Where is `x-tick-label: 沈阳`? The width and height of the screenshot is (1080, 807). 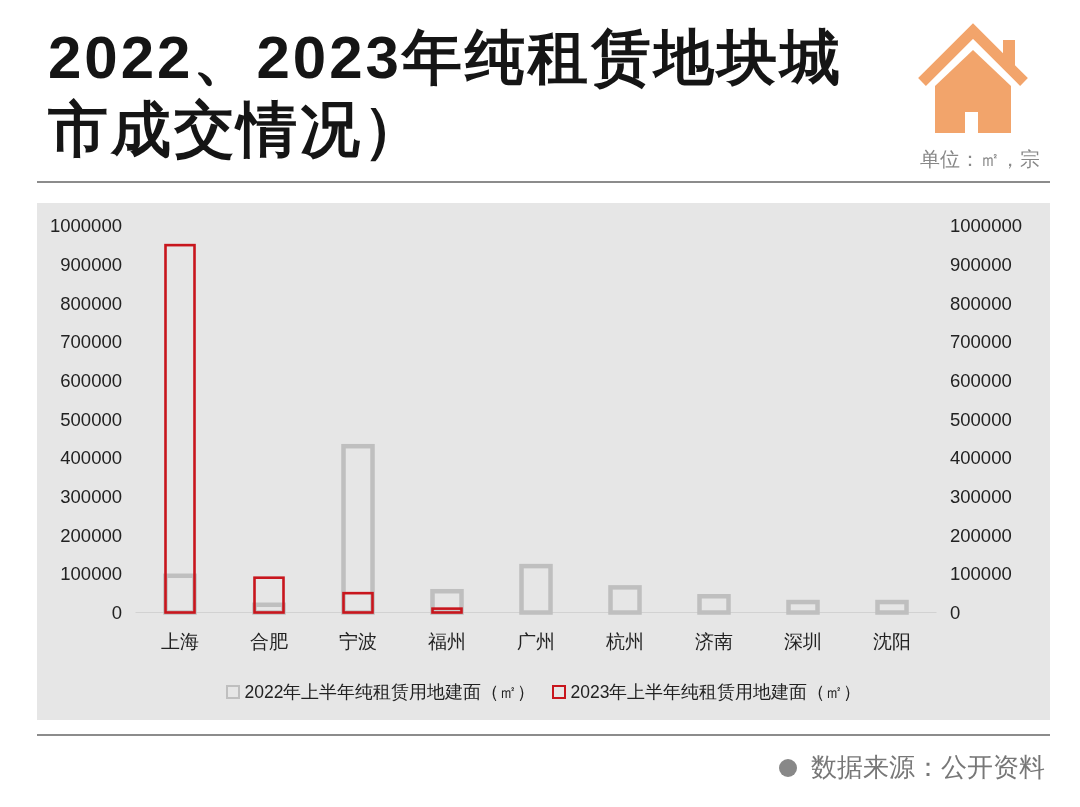
x-tick-label: 沈阳 is located at coordinates (892, 641).